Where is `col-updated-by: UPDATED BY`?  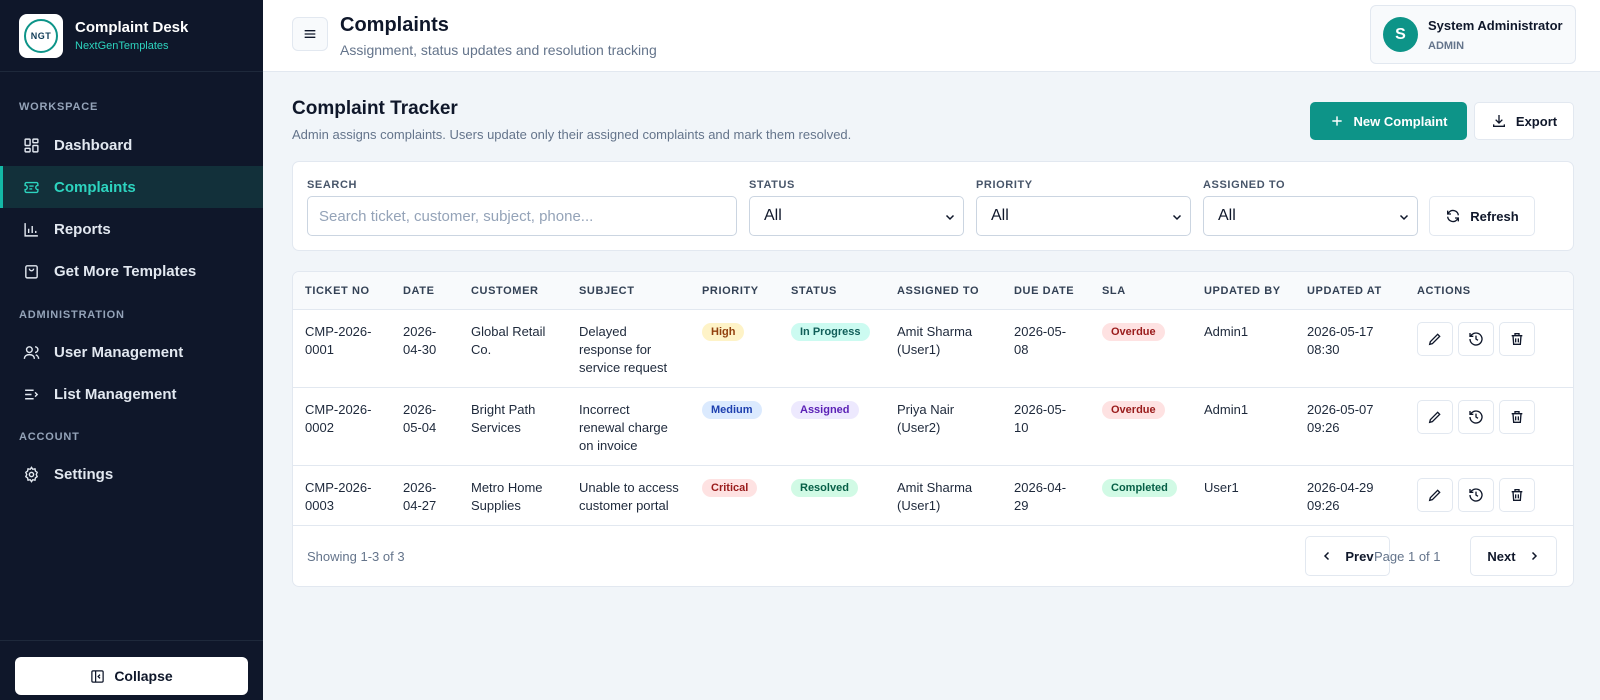
col-updated-by: UPDATED BY is located at coordinates (1242, 291).